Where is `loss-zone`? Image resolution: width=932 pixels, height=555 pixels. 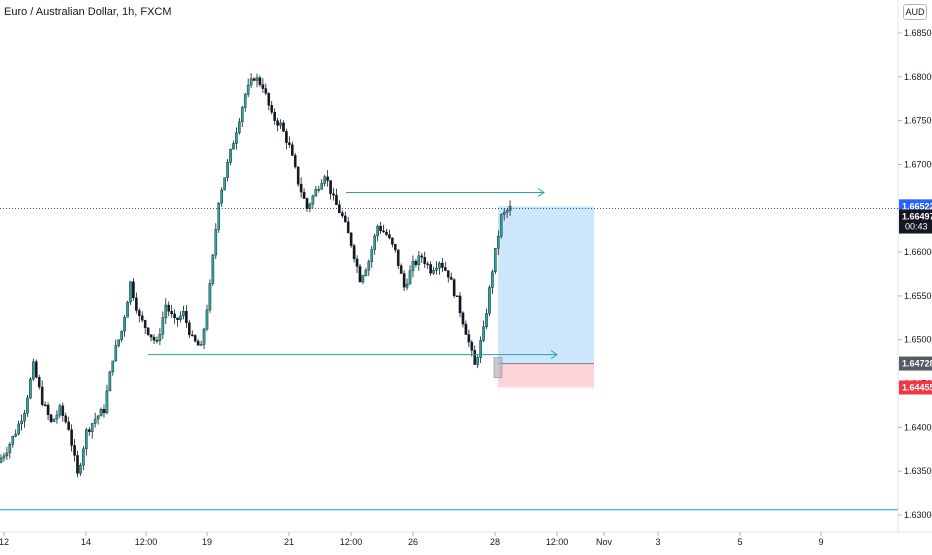 loss-zone is located at coordinates (546, 375).